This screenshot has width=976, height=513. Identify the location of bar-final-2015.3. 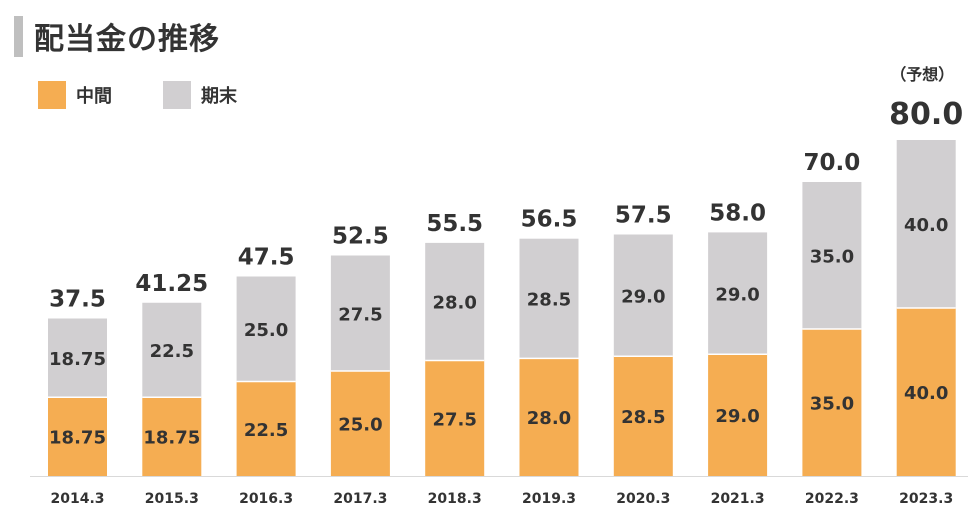
(172, 350).